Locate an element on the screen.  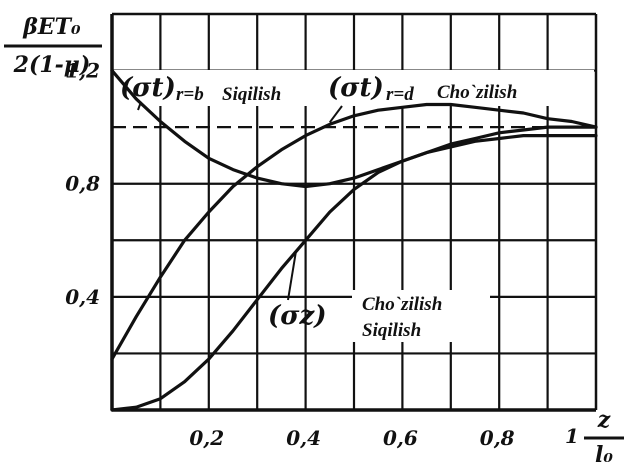
zone-annotations: Cho`zilish Siqilish is located at coordinates (421, 316).